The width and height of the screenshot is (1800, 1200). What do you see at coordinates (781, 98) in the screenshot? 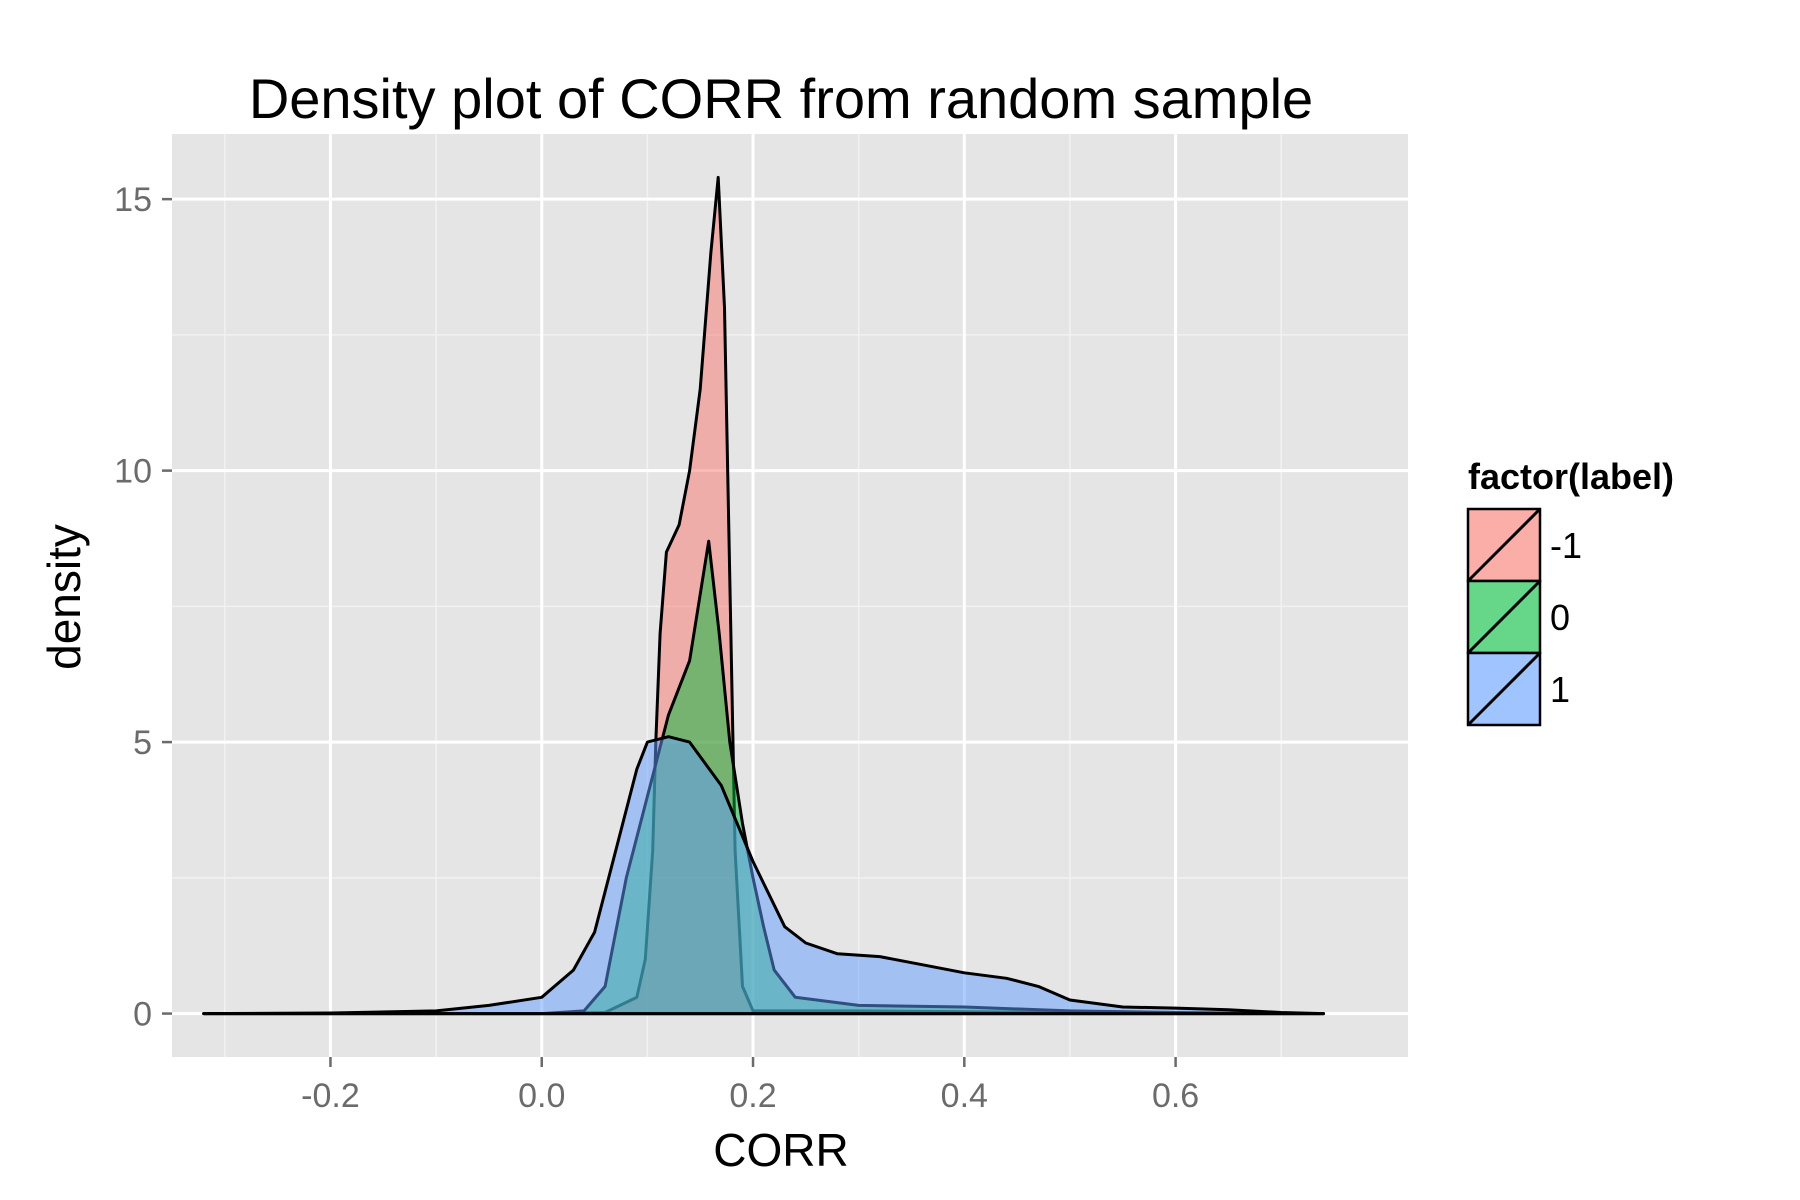
I see `chart-title: Density plot of CORR from random sample` at bounding box center [781, 98].